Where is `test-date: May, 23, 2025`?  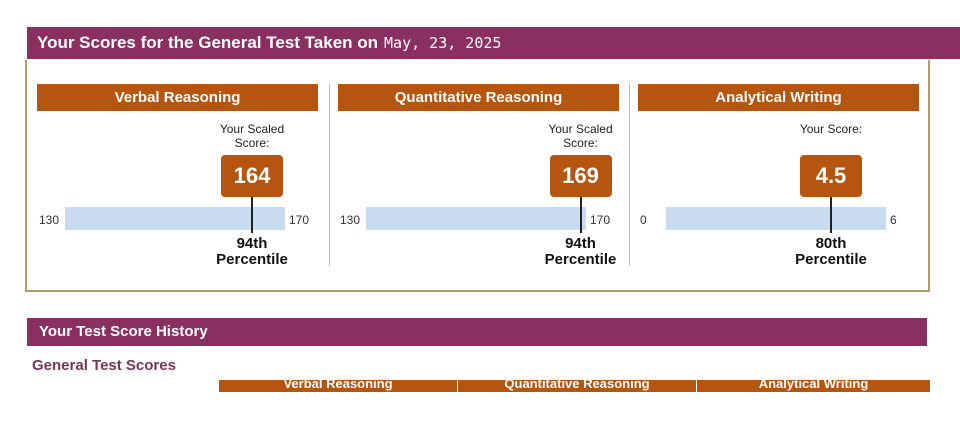 test-date: May, 23, 2025 is located at coordinates (443, 43).